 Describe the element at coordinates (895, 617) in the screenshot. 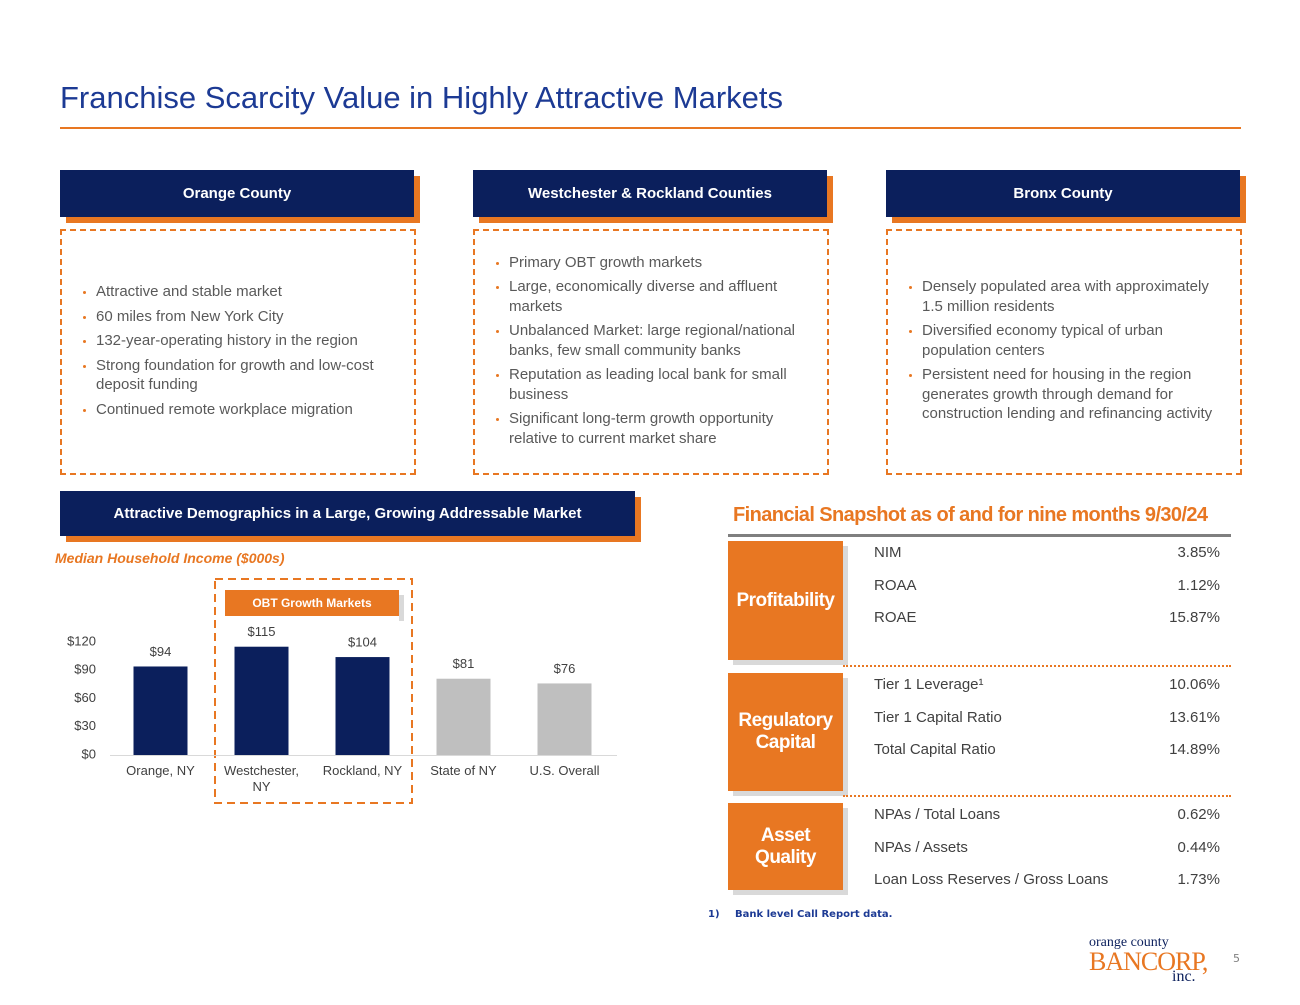

I see `metric-name: ROAE` at that location.